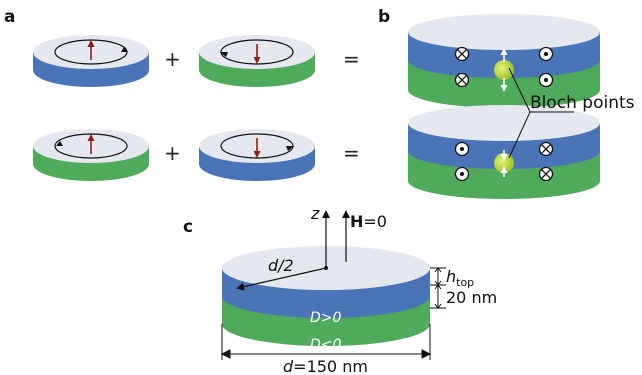  I want to click on disk-a1-green, so click(257, 61).